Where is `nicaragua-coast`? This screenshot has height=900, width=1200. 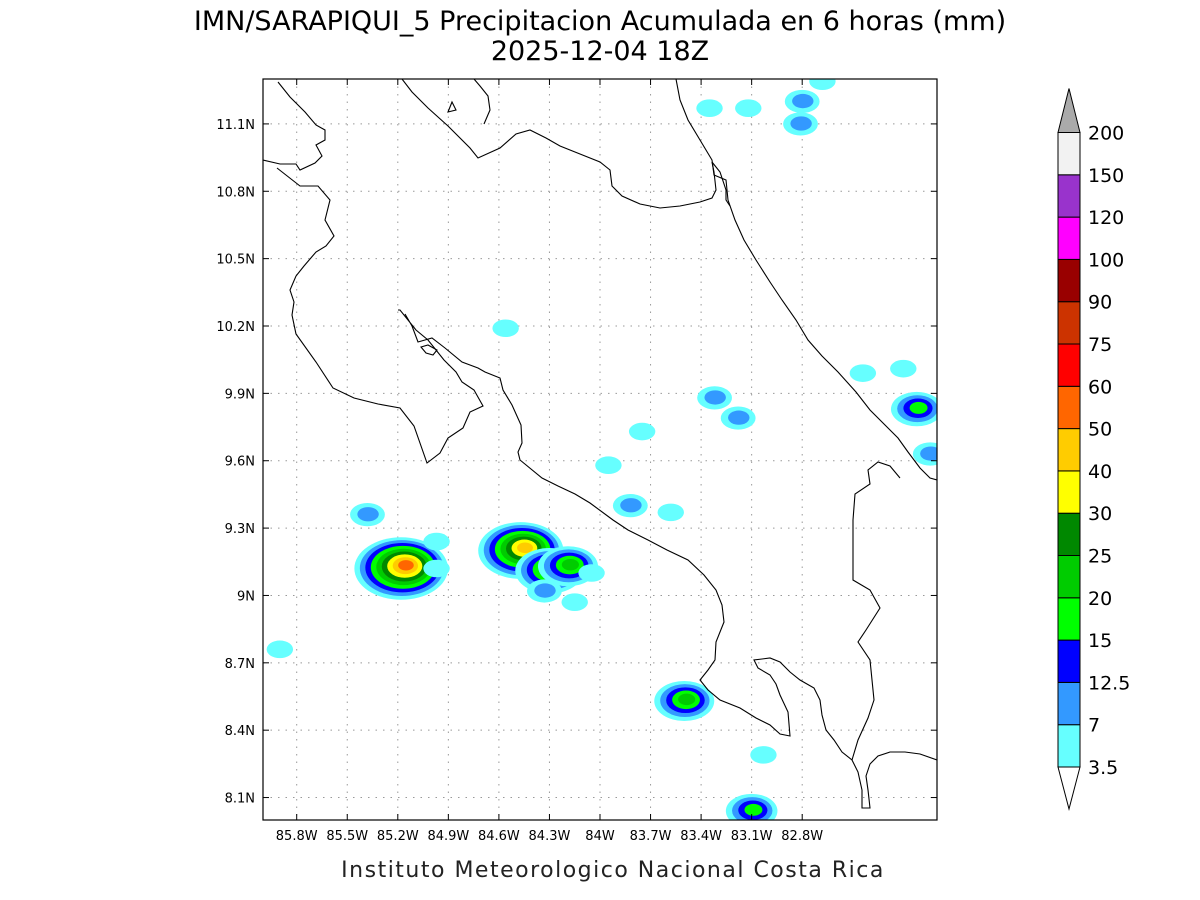
nicaragua-coast is located at coordinates (482, 102).